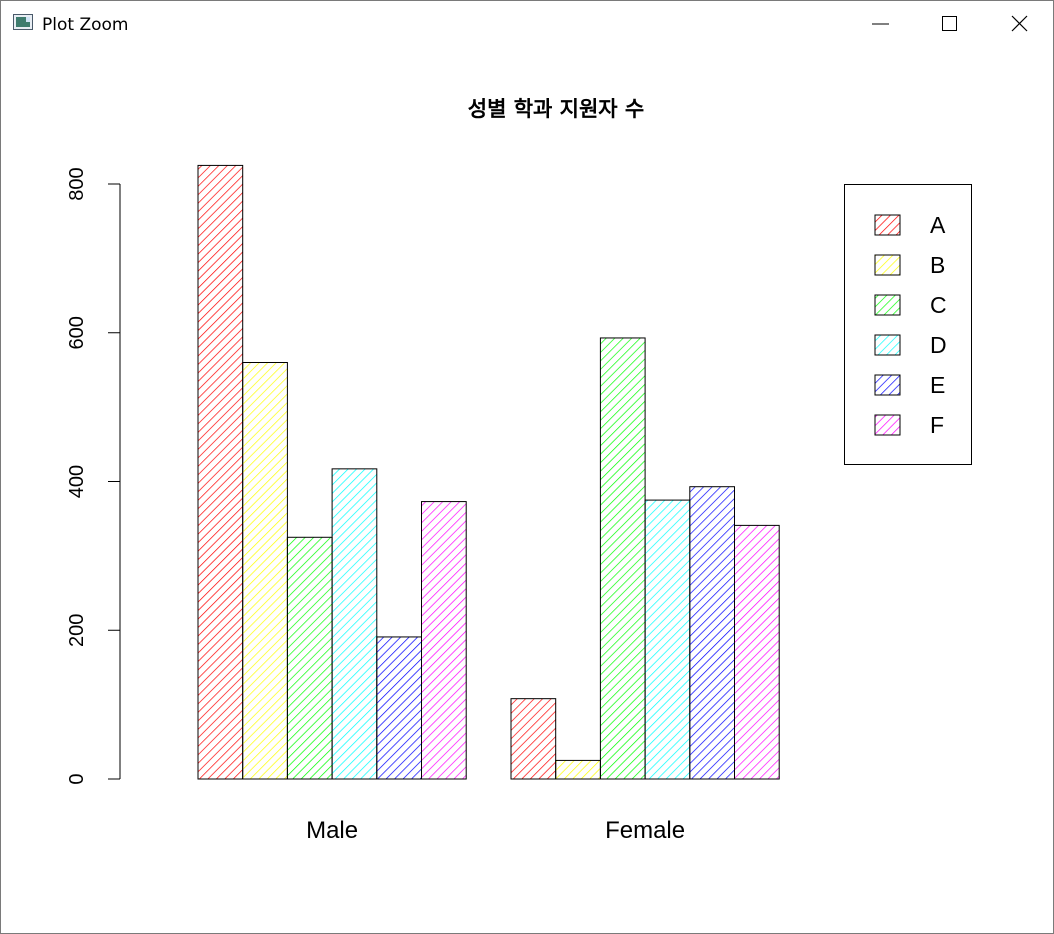  Describe the element at coordinates (220, 472) in the screenshot. I see `bar-male-a` at that location.